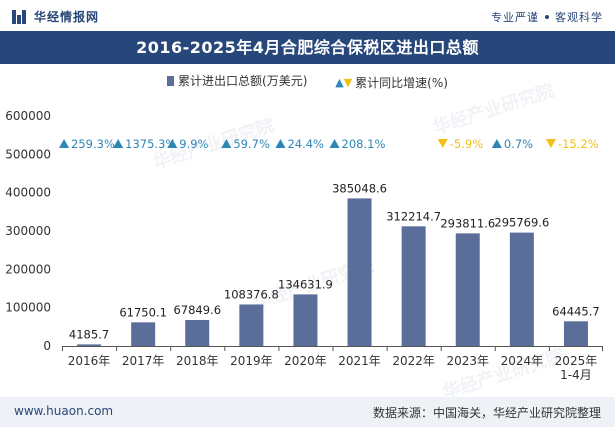 Image resolution: width=615 pixels, height=427 pixels. I want to click on growth-value-label: 259.3%, so click(93, 144).